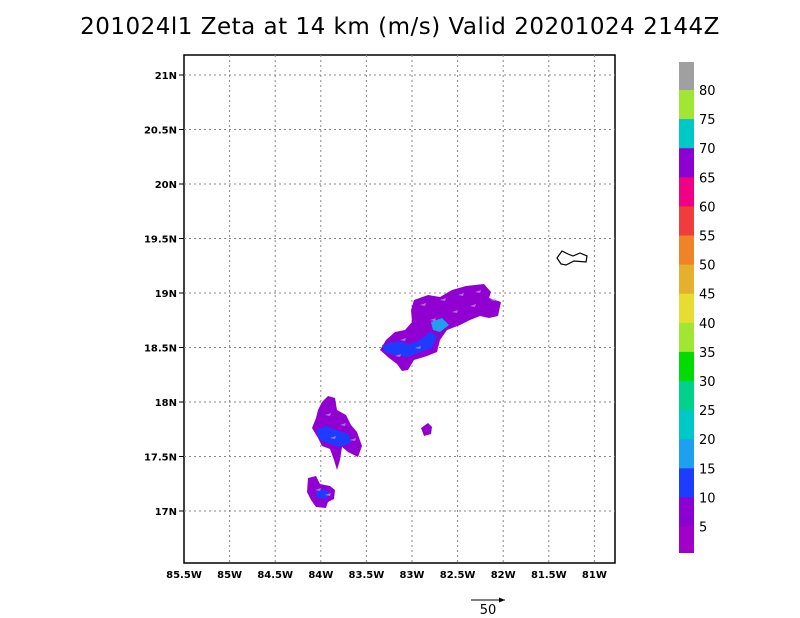 The image size is (800, 618). What do you see at coordinates (707, 440) in the screenshot?
I see `colorbar-label: 20` at bounding box center [707, 440].